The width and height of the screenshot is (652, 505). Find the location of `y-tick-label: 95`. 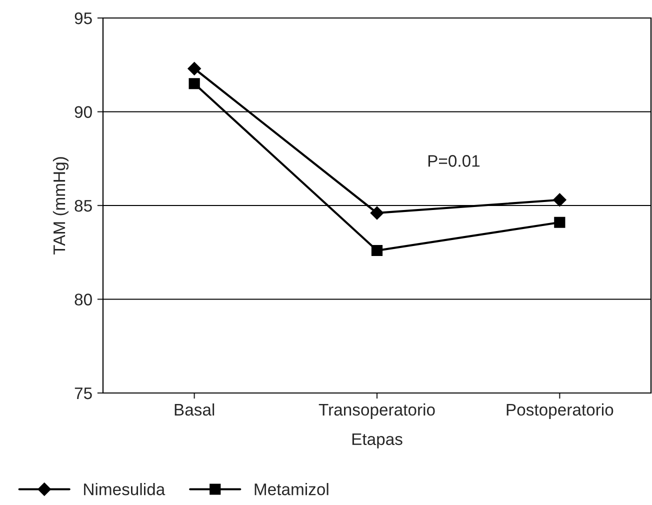

y-tick-label: 95 is located at coordinates (83, 18).